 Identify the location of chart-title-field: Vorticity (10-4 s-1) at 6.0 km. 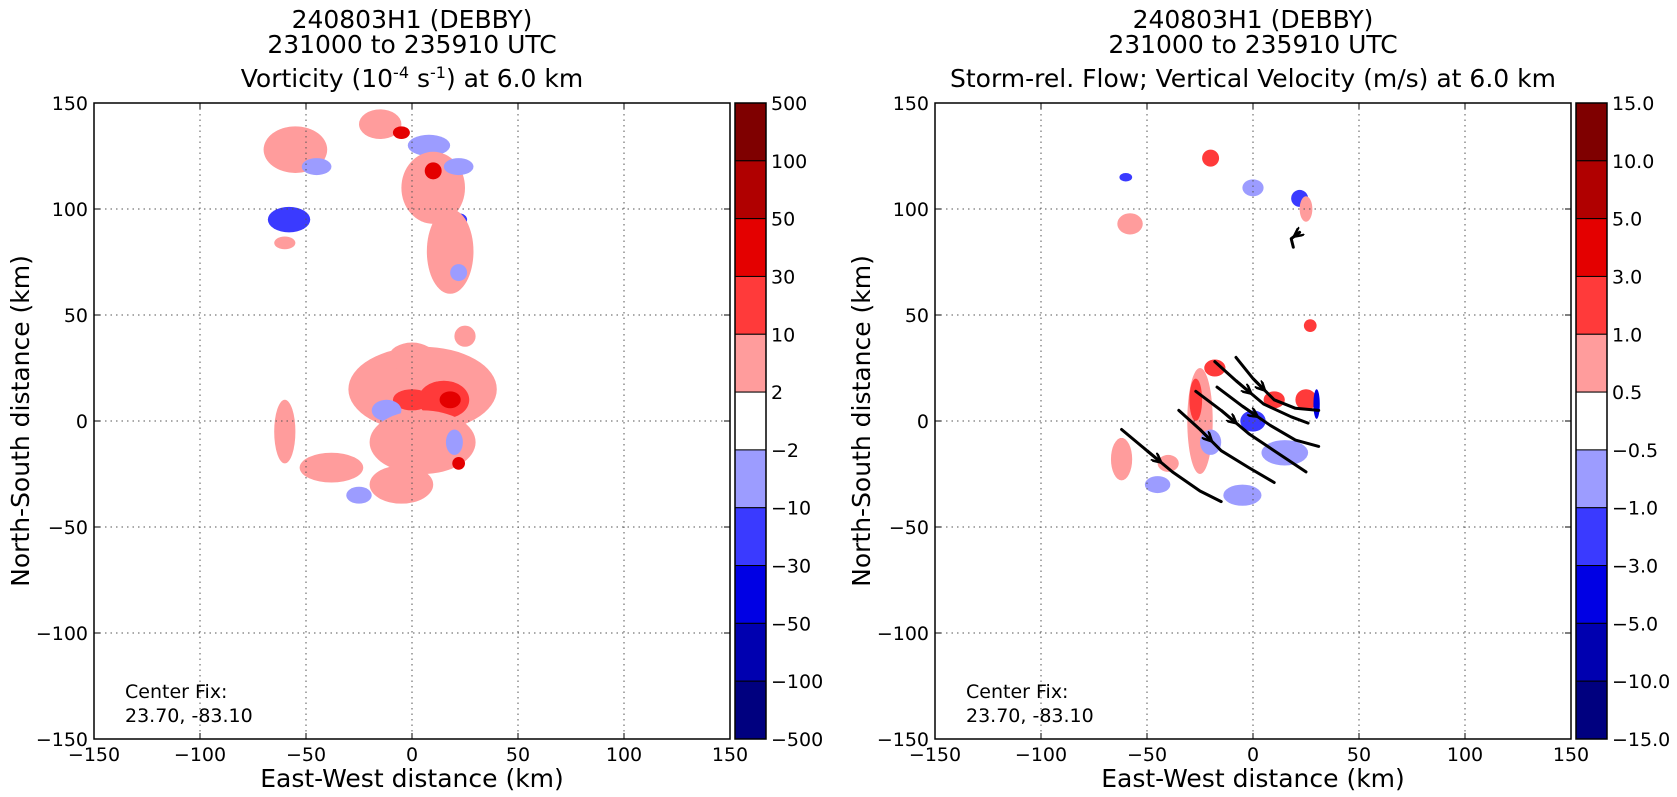
(412, 78).